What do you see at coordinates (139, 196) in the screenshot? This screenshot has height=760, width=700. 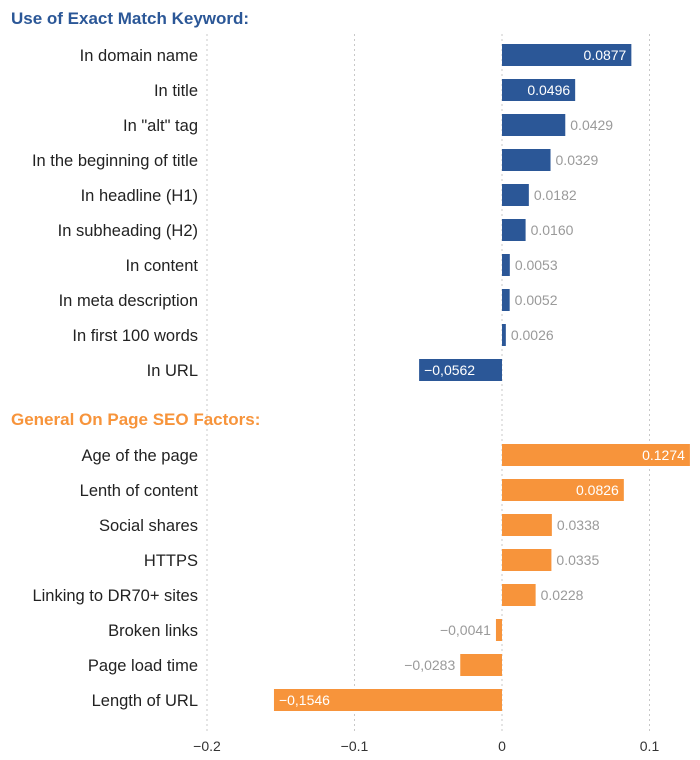 I see `category-label: In headline (H1)` at bounding box center [139, 196].